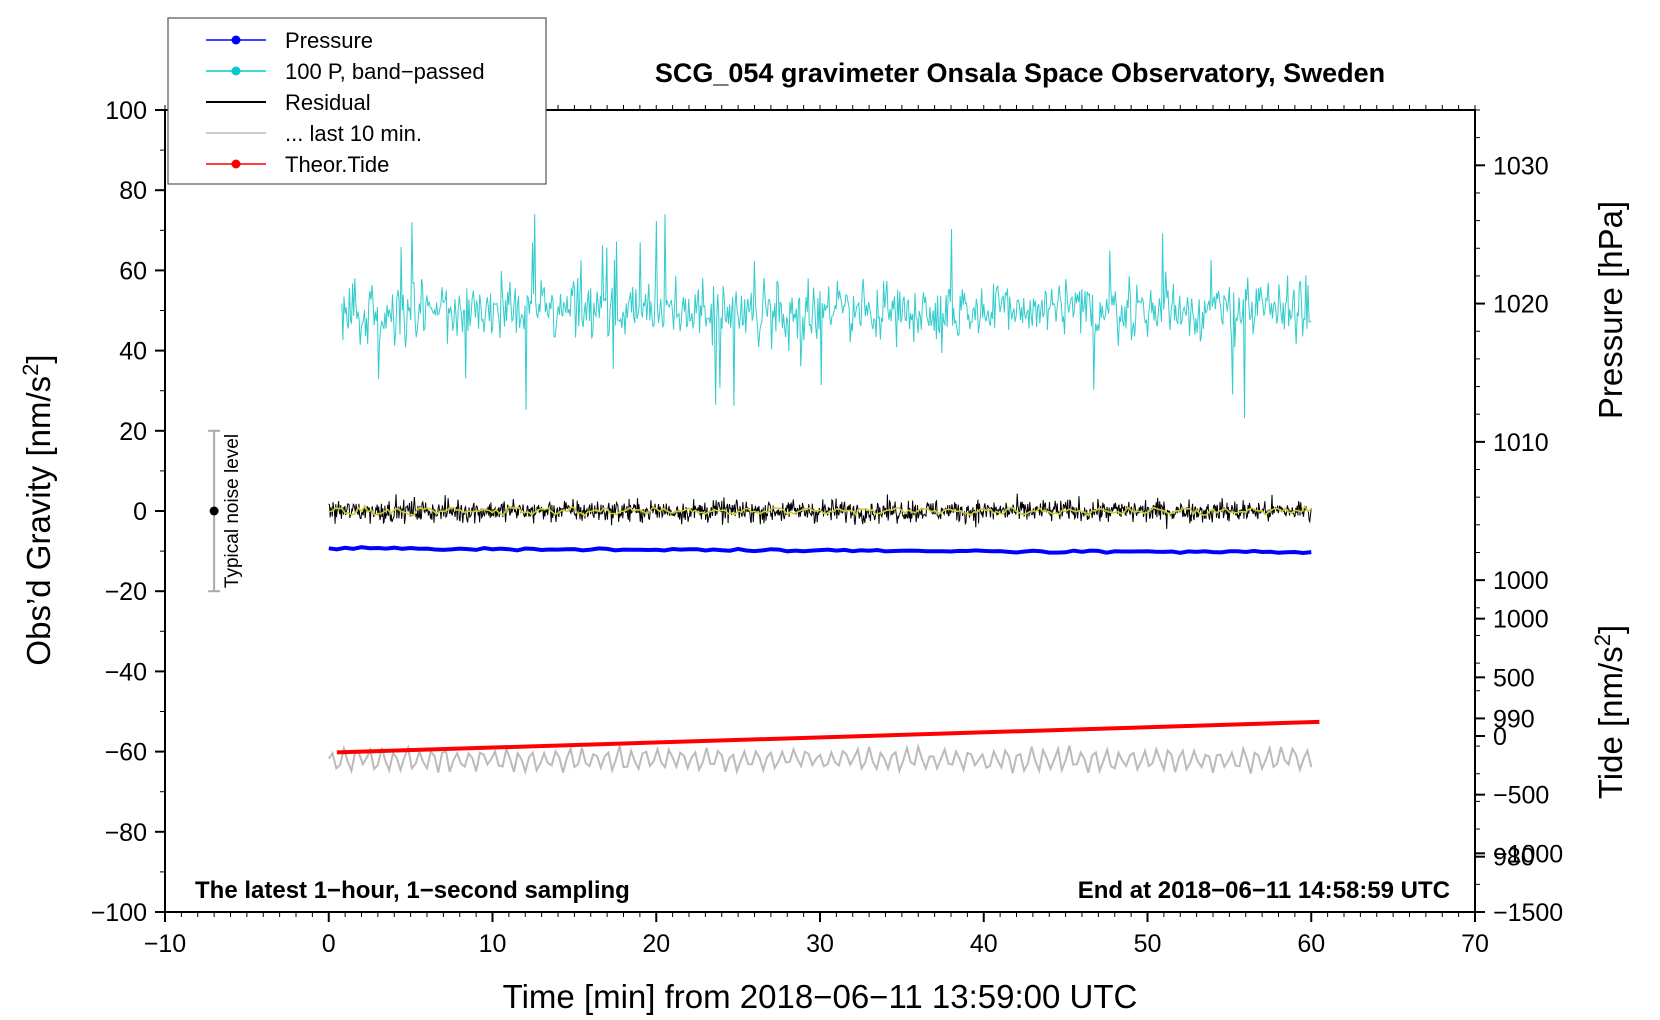  I want to click on y-tick-label-left: −20, so click(126, 592).